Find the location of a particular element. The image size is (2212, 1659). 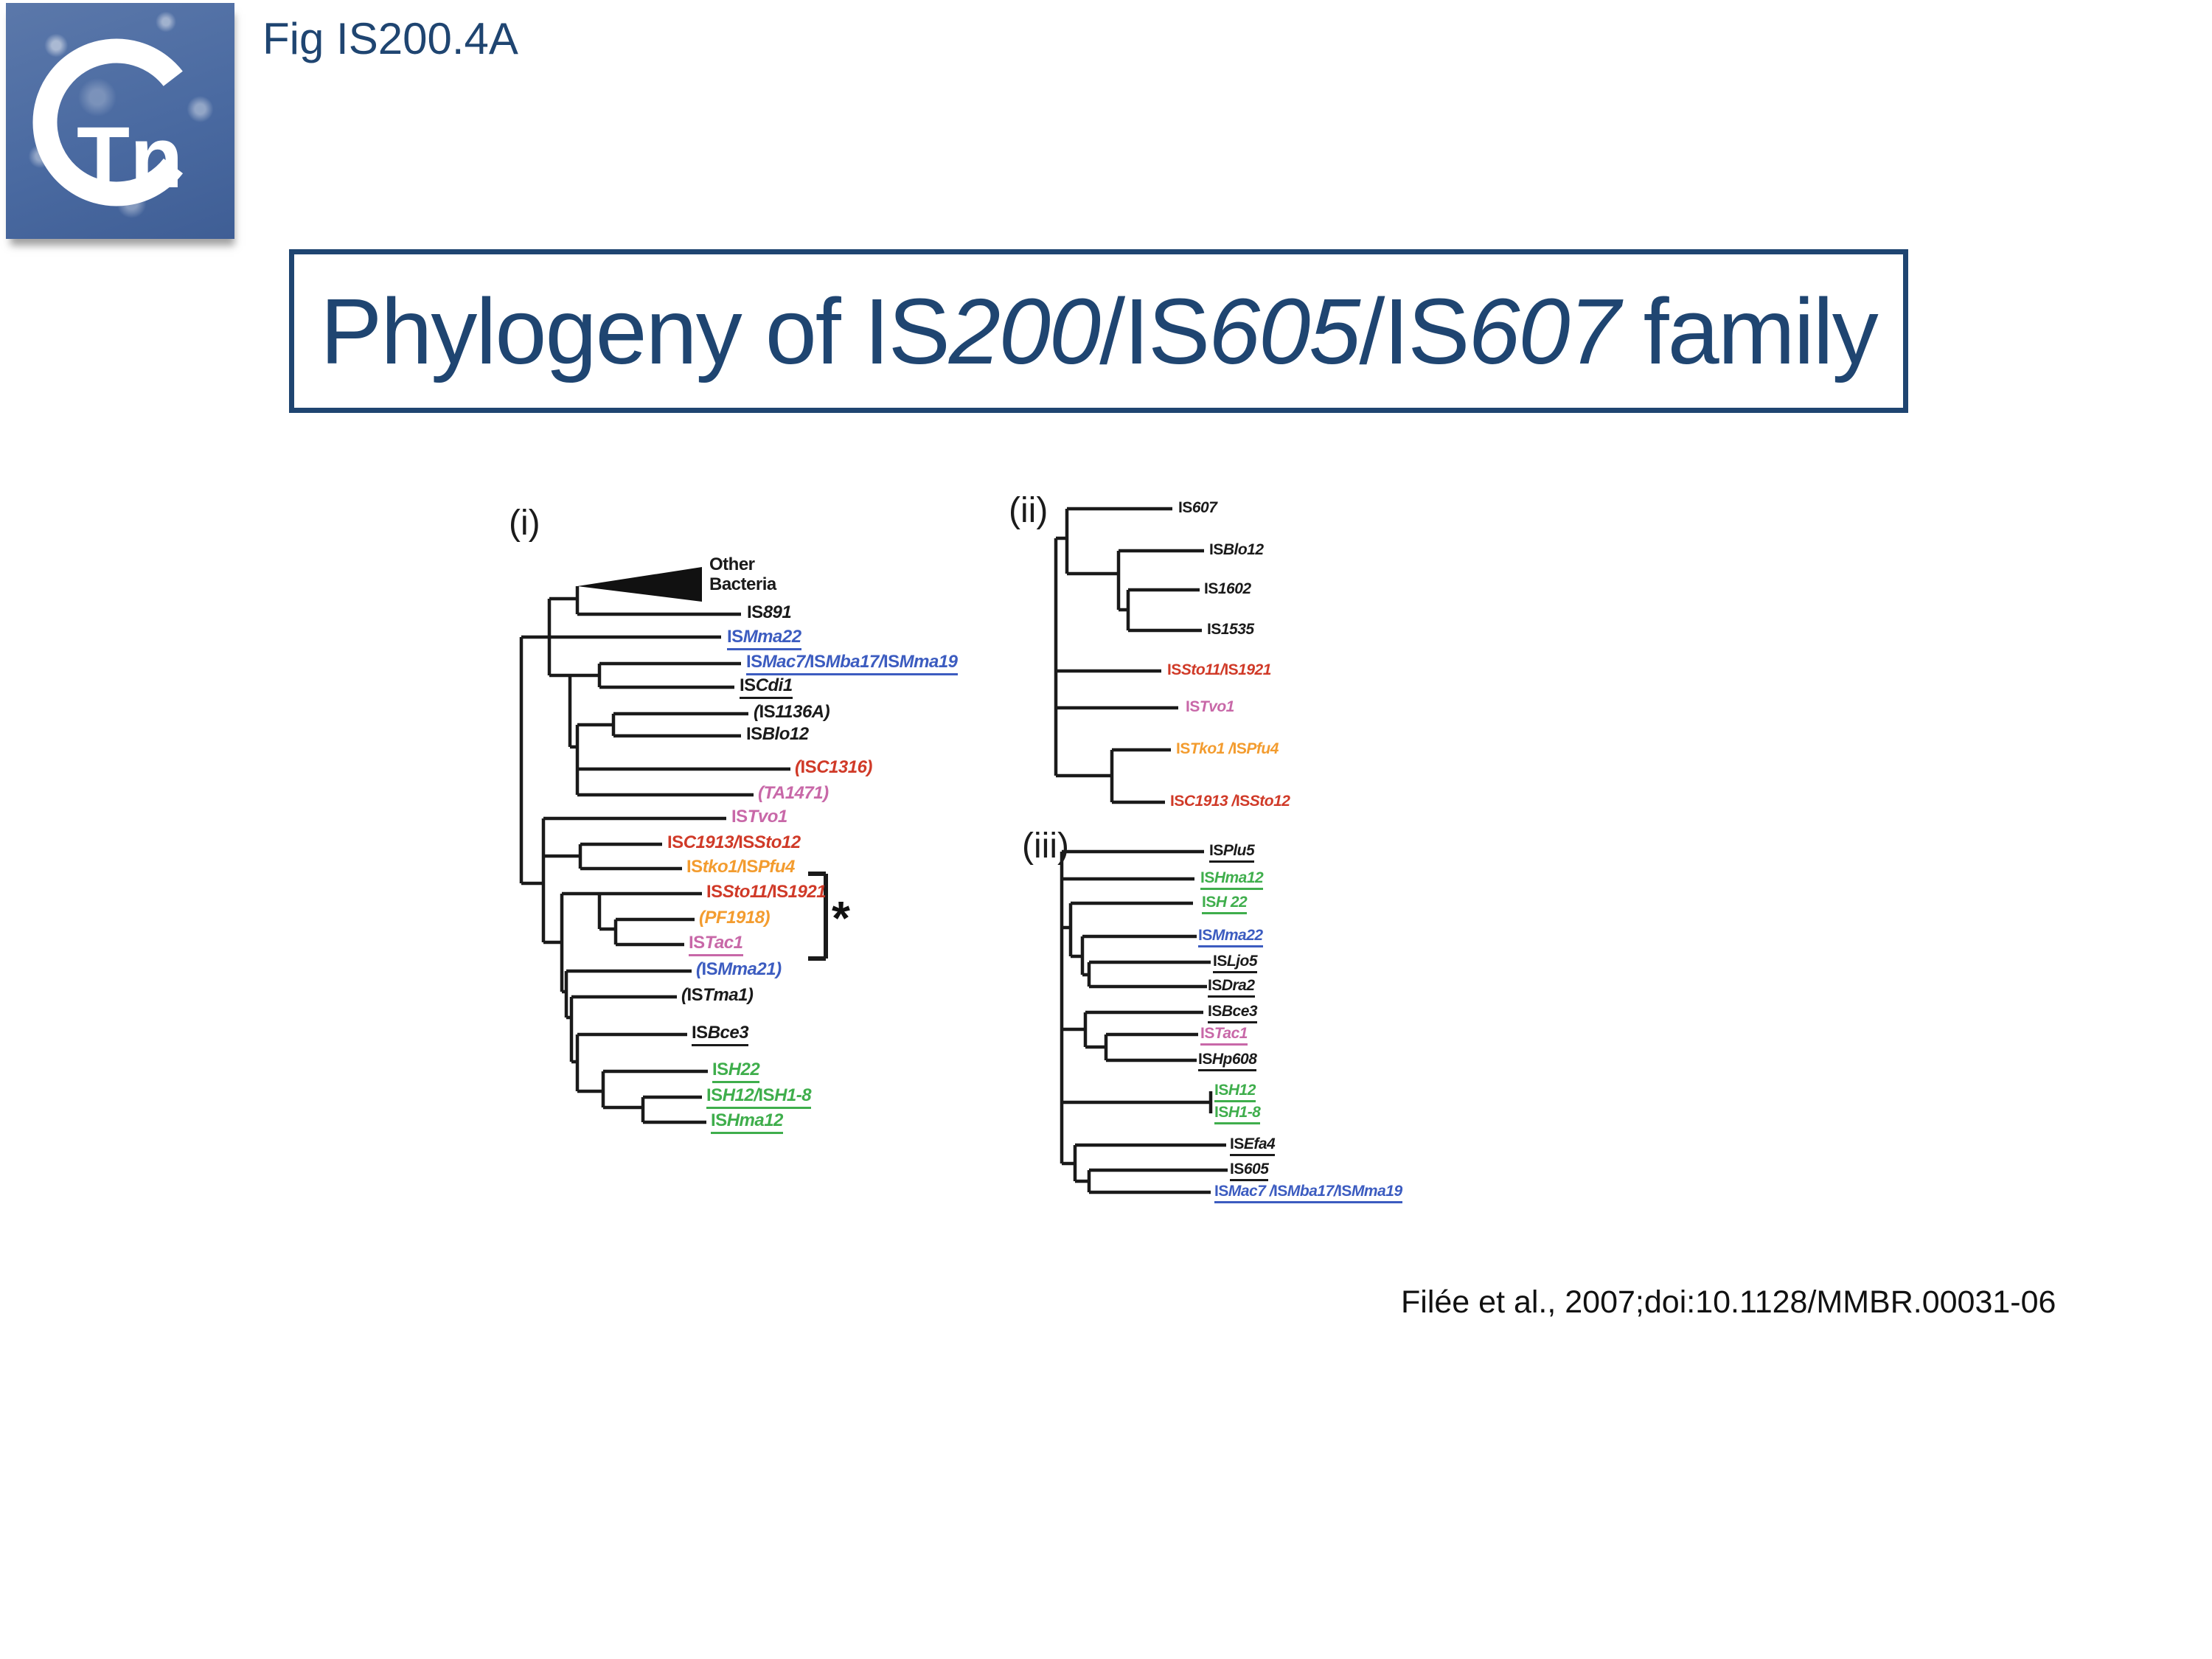

taxon-label-ii-8: ISC1913 /ISSto12 is located at coordinates (1230, 801).